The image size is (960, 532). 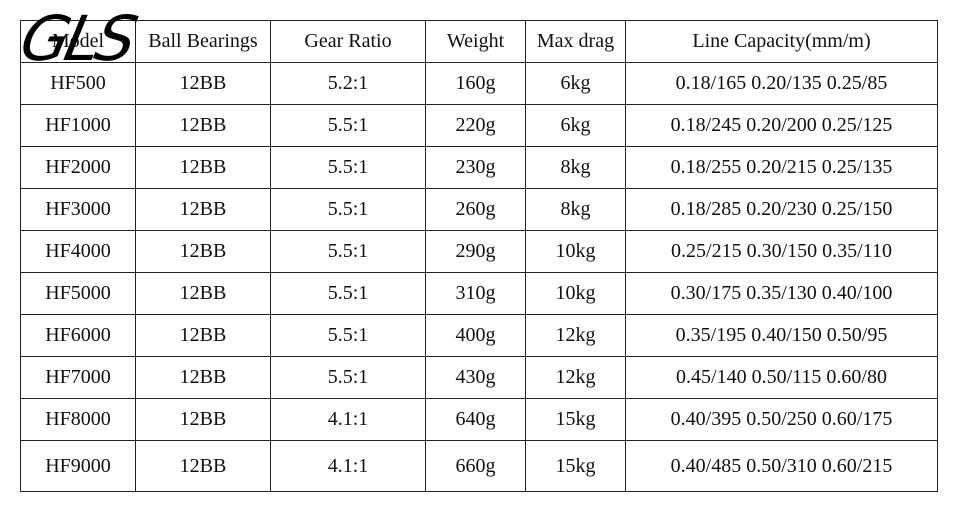 What do you see at coordinates (475, 41) in the screenshot?
I see `header-cell: Weight` at bounding box center [475, 41].